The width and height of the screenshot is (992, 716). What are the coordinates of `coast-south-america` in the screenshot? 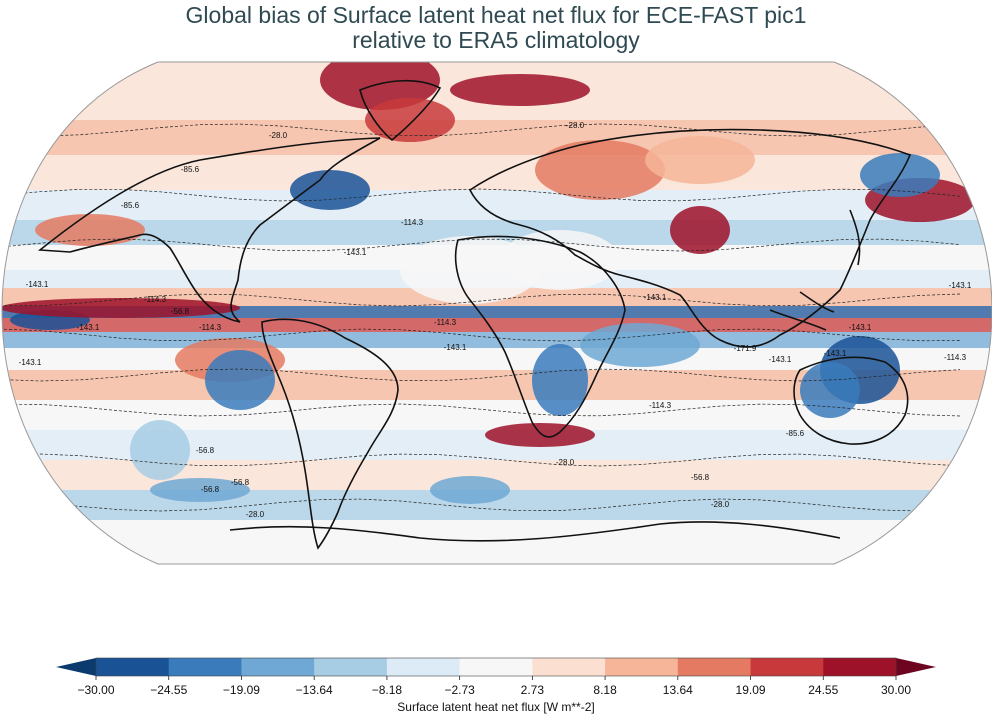 It's located at (330, 434).